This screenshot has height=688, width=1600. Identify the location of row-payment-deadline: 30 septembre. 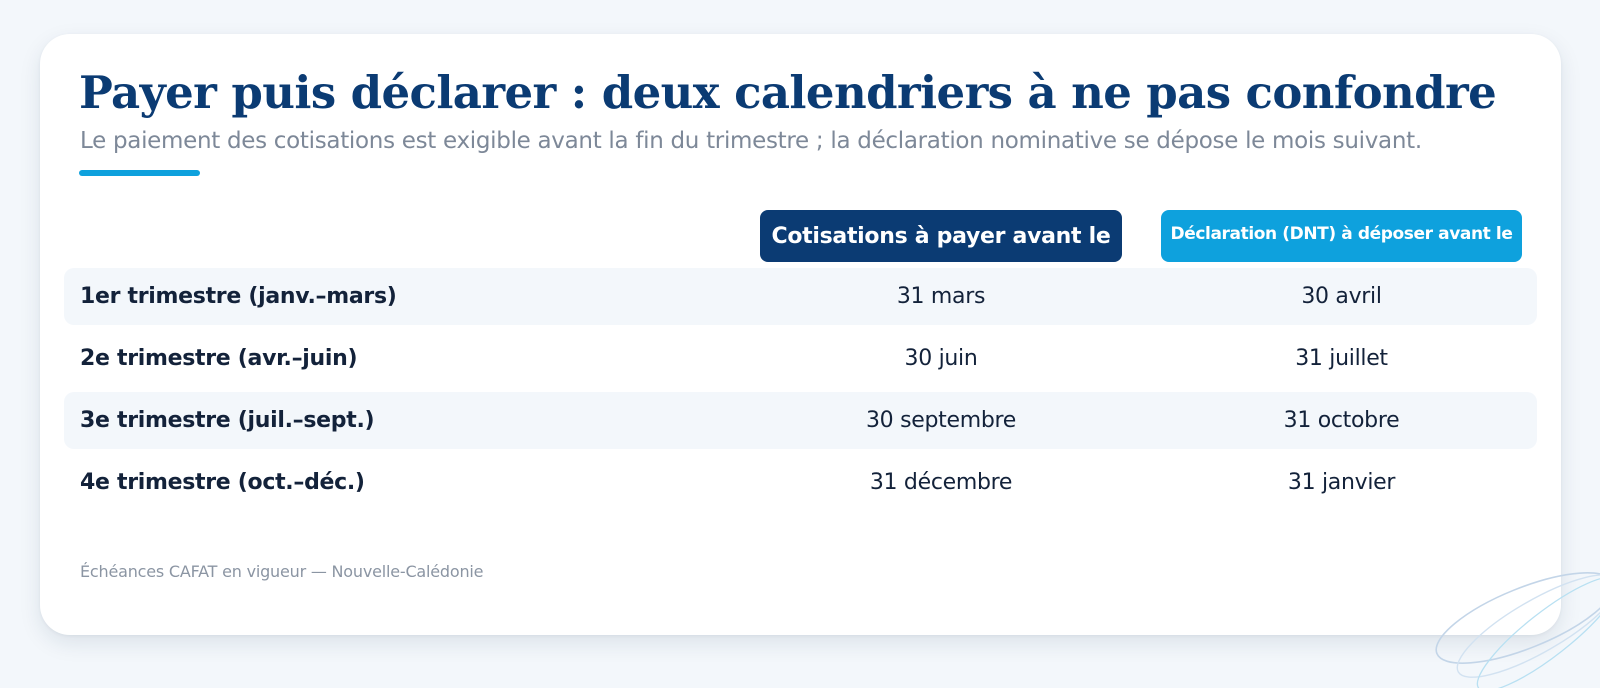
(940, 420).